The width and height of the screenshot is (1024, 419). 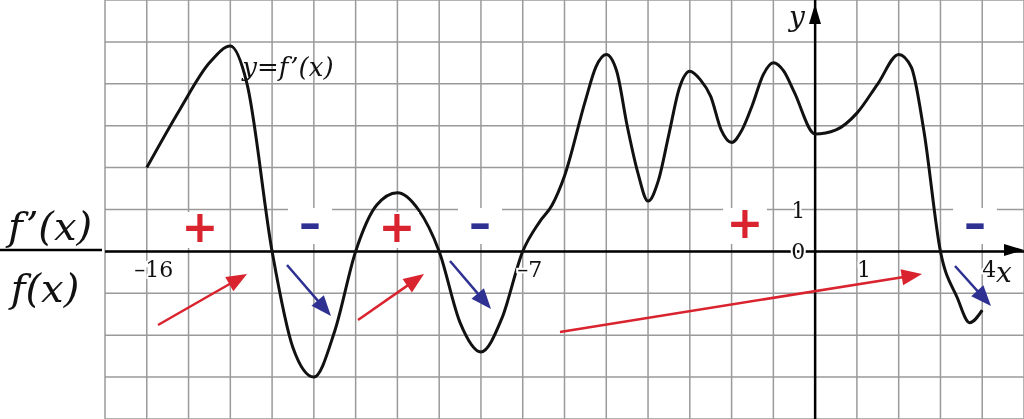 What do you see at coordinates (797, 16) in the screenshot?
I see `y-axis-title: y` at bounding box center [797, 16].